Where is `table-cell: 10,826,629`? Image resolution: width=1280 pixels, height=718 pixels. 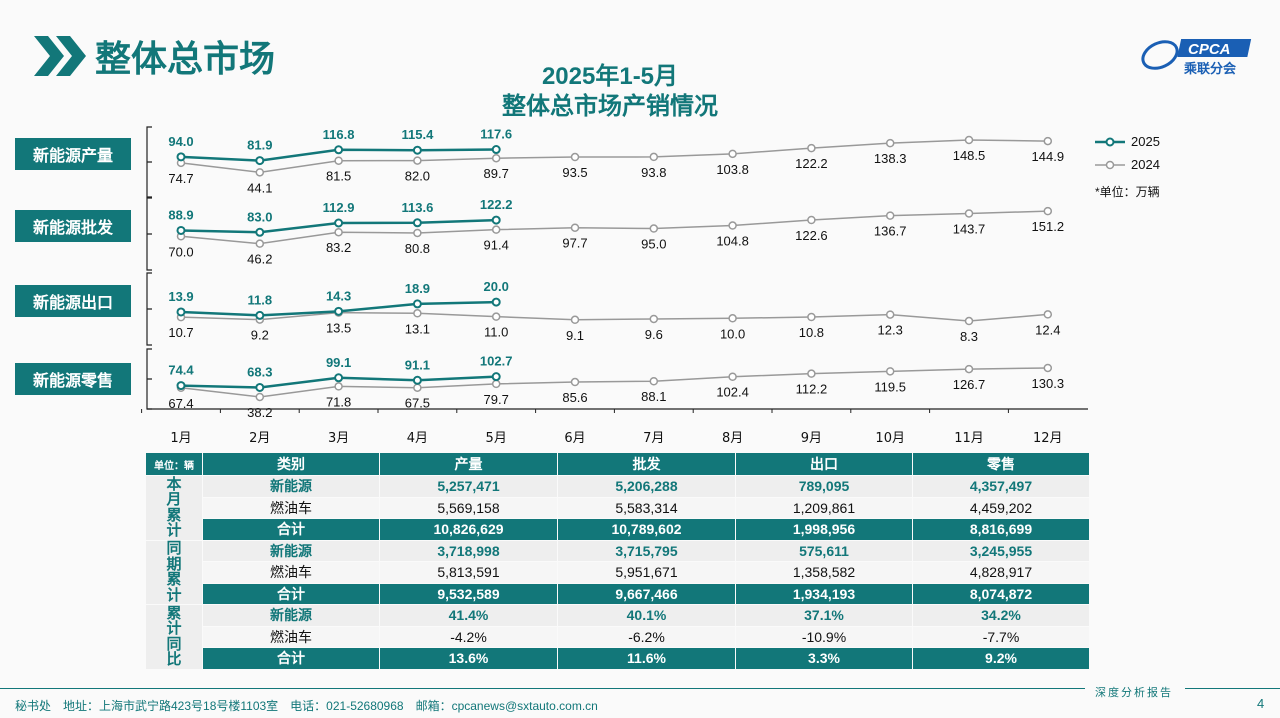 table-cell: 10,826,629 is located at coordinates (468, 529).